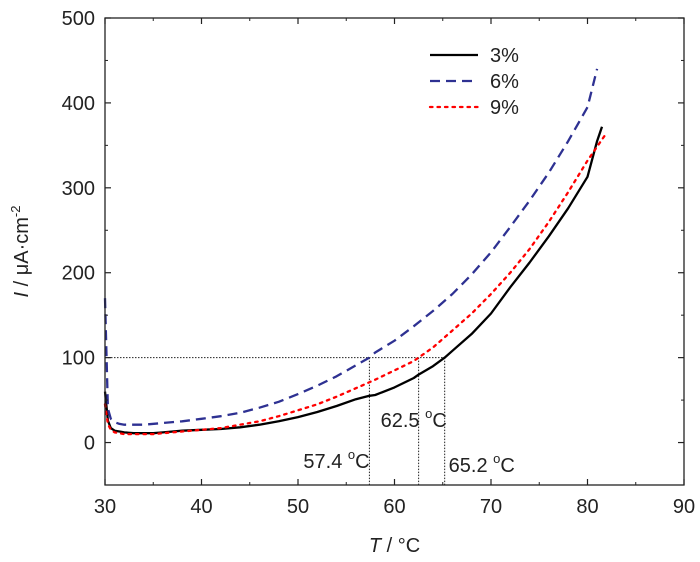  What do you see at coordinates (298, 507) in the screenshot?
I see `x-tick-label: 50` at bounding box center [298, 507].